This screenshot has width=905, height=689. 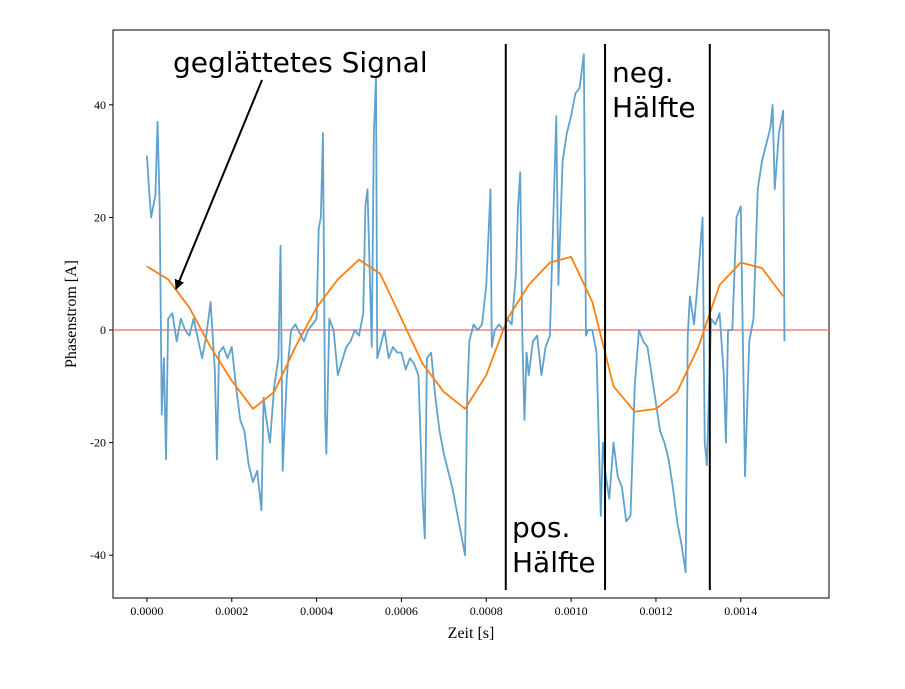 I want to click on y-axis-label: Phasenstrom [A], so click(x=71, y=314).